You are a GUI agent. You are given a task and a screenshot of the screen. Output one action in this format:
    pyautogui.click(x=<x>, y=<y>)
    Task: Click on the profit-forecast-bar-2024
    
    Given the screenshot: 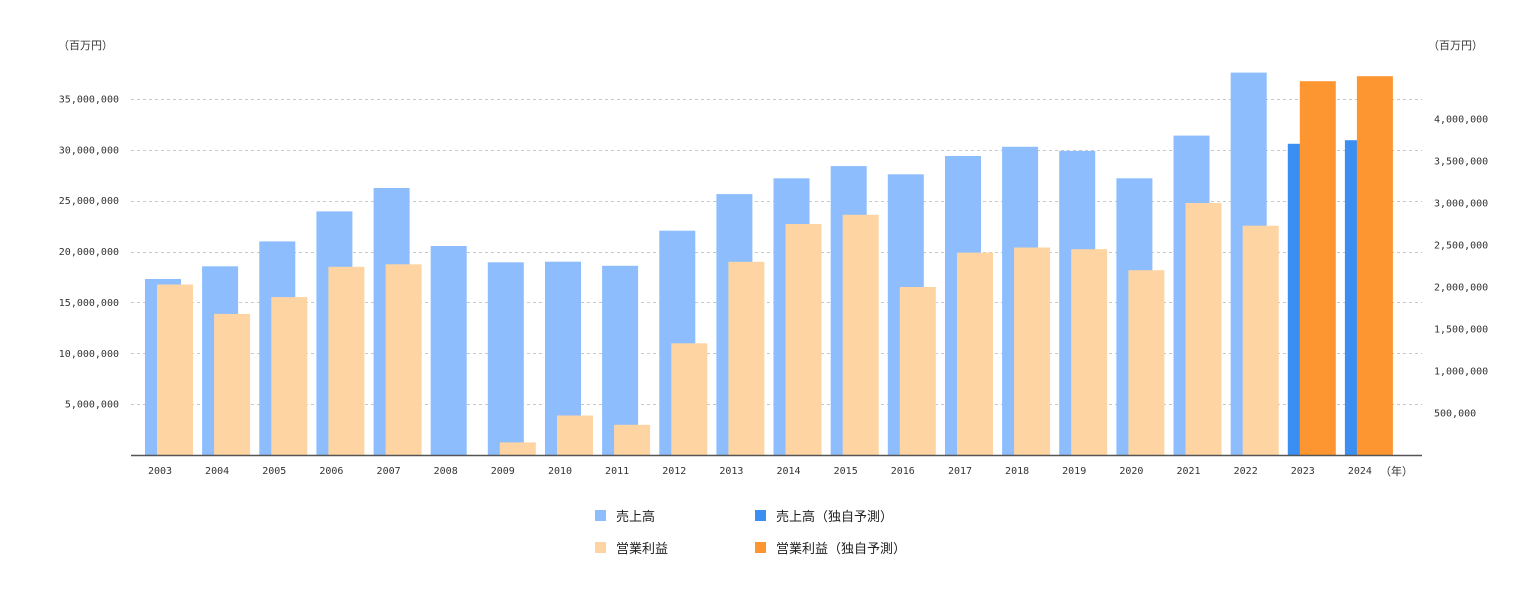 What is the action you would take?
    pyautogui.click(x=1374, y=265)
    